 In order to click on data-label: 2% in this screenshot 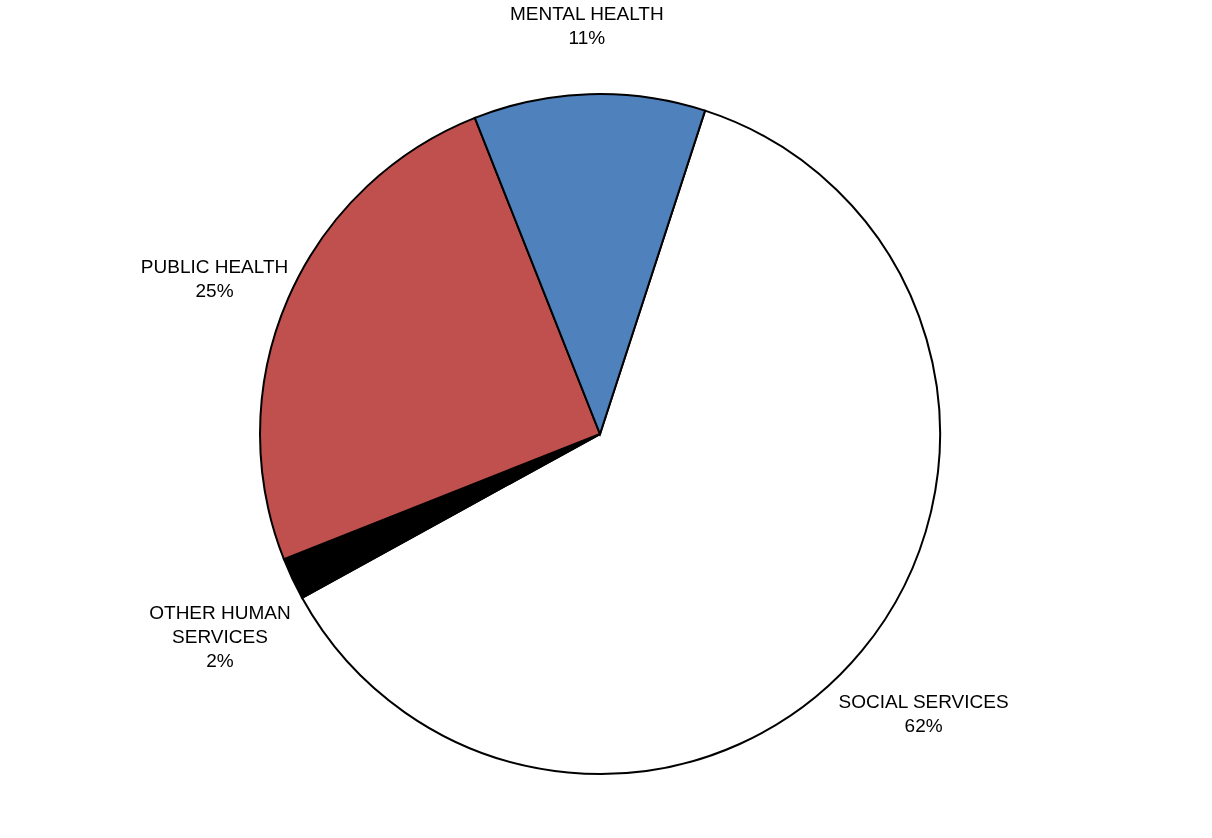, I will do `click(220, 660)`.